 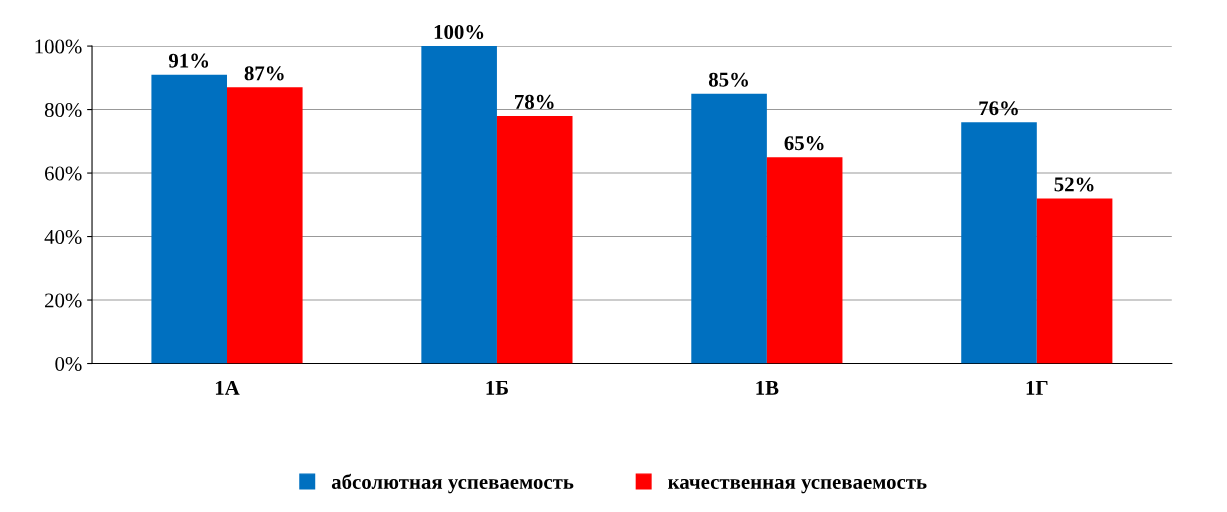 What do you see at coordinates (1037, 387) in the screenshot?
I see `x-tick-label: 1Г` at bounding box center [1037, 387].